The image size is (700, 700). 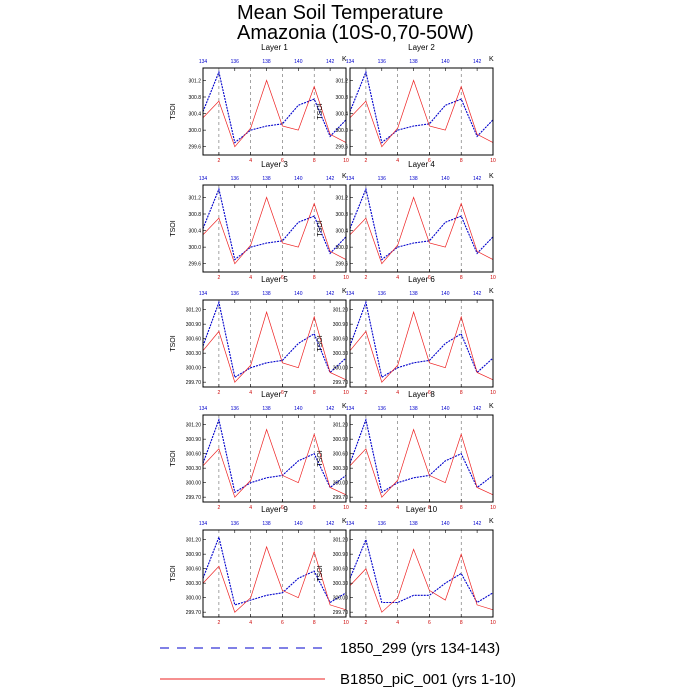 What do you see at coordinates (341, 81) in the screenshot?
I see `y-tick-label: 301.2` at bounding box center [341, 81].